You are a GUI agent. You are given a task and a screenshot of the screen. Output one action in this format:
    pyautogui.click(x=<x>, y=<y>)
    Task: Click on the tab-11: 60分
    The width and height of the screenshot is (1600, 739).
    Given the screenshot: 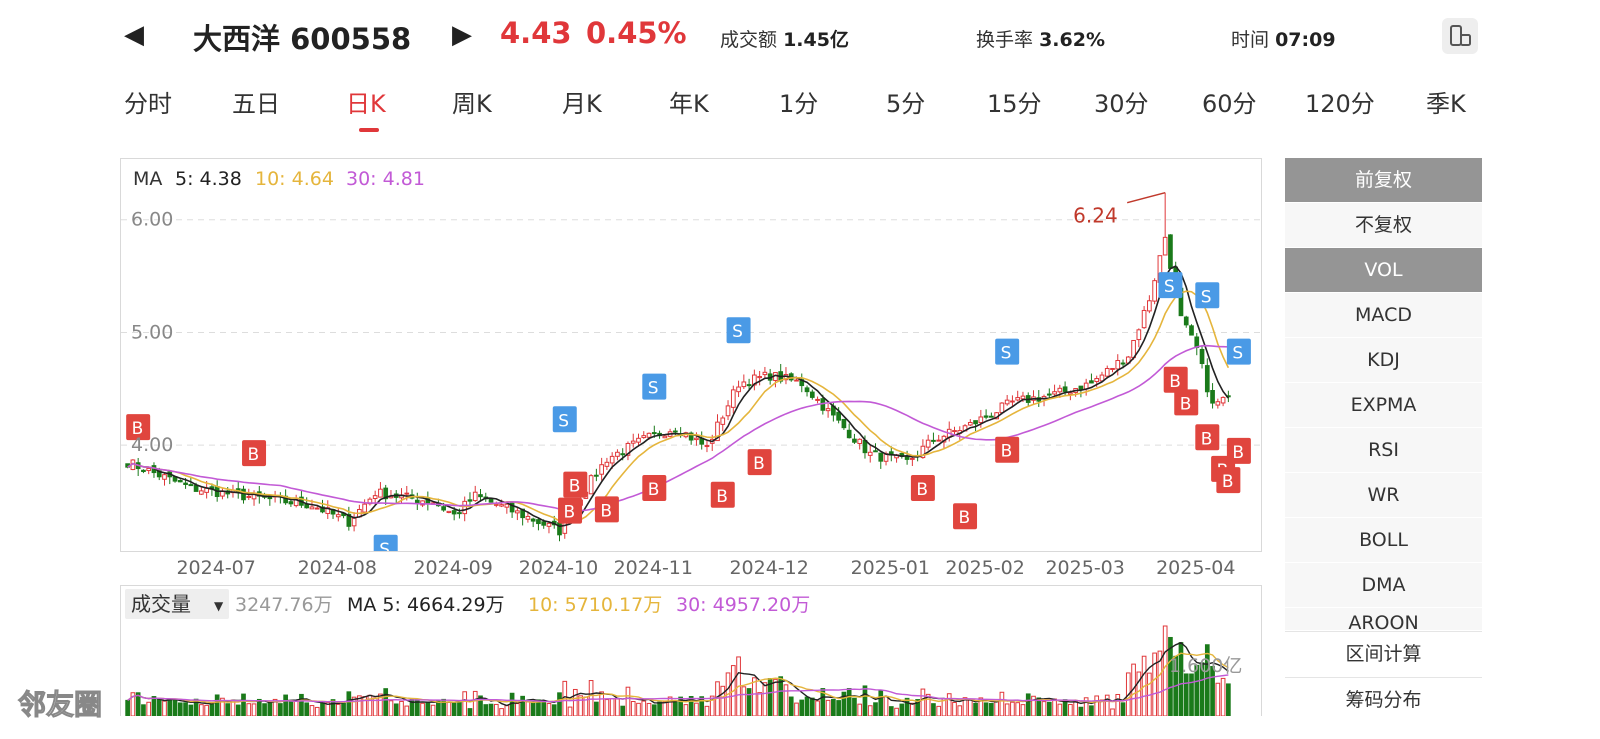 What is the action you would take?
    pyautogui.click(x=1229, y=104)
    